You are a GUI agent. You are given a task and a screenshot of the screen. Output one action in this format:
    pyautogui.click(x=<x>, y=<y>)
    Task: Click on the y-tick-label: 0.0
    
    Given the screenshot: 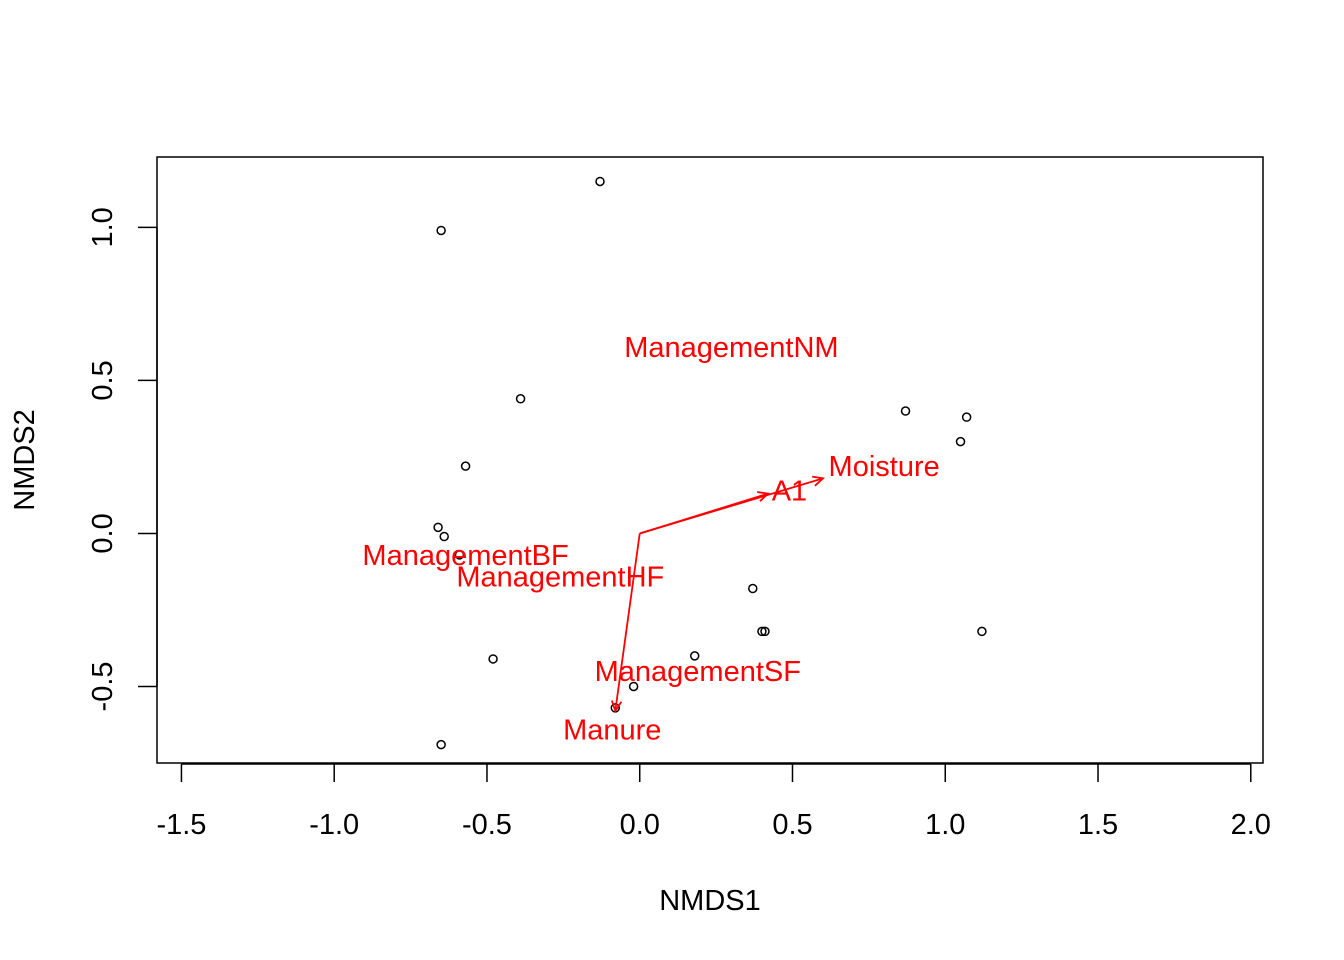 What is the action you would take?
    pyautogui.click(x=103, y=533)
    